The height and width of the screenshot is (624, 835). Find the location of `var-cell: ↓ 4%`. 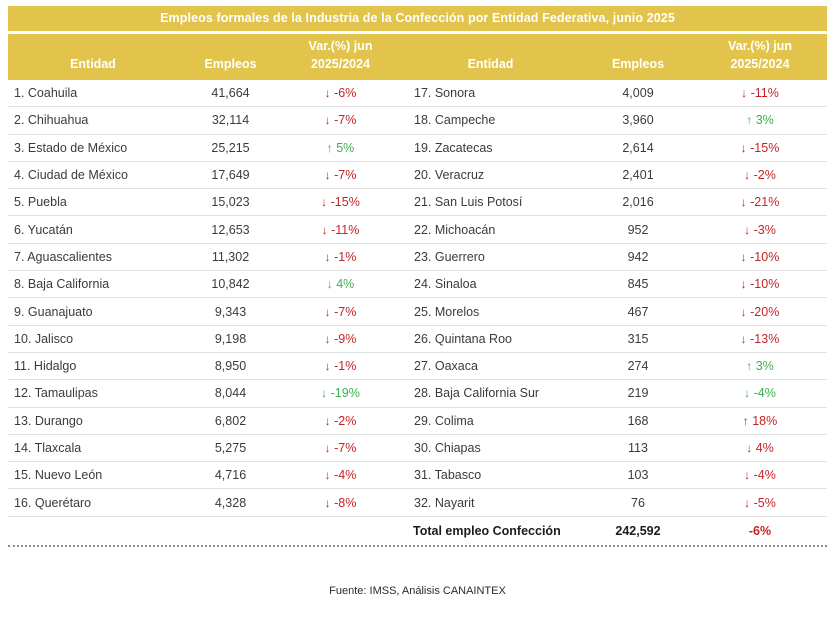

var-cell: ↓ 4% is located at coordinates (340, 284).